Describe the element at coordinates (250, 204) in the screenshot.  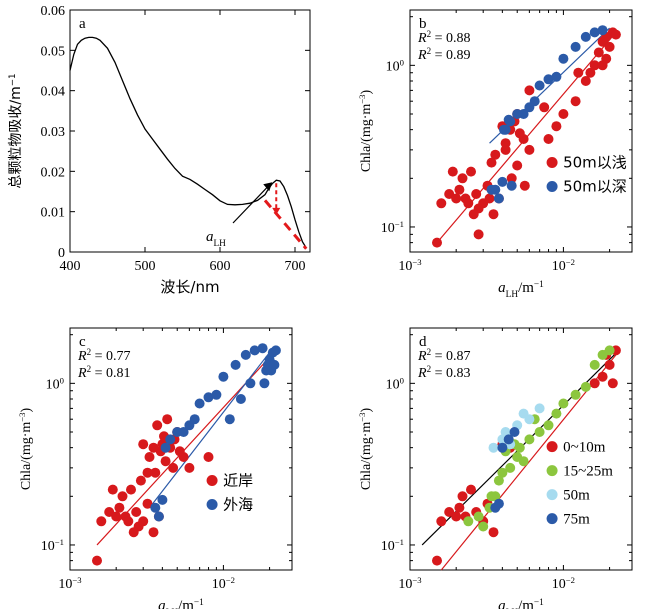
I see `annotation-arrow` at that location.